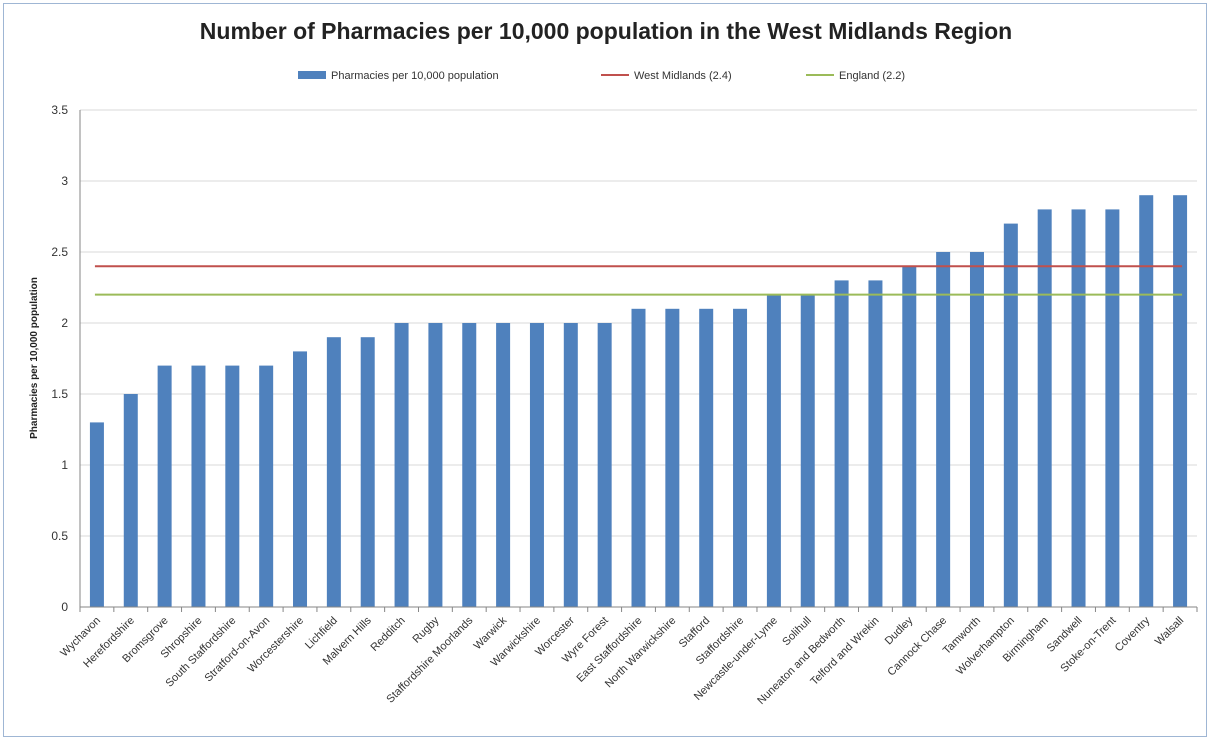 This screenshot has width=1212, height=740. What do you see at coordinates (985, 646) in the screenshot?
I see `x-category-label: Wolverhampton` at bounding box center [985, 646].